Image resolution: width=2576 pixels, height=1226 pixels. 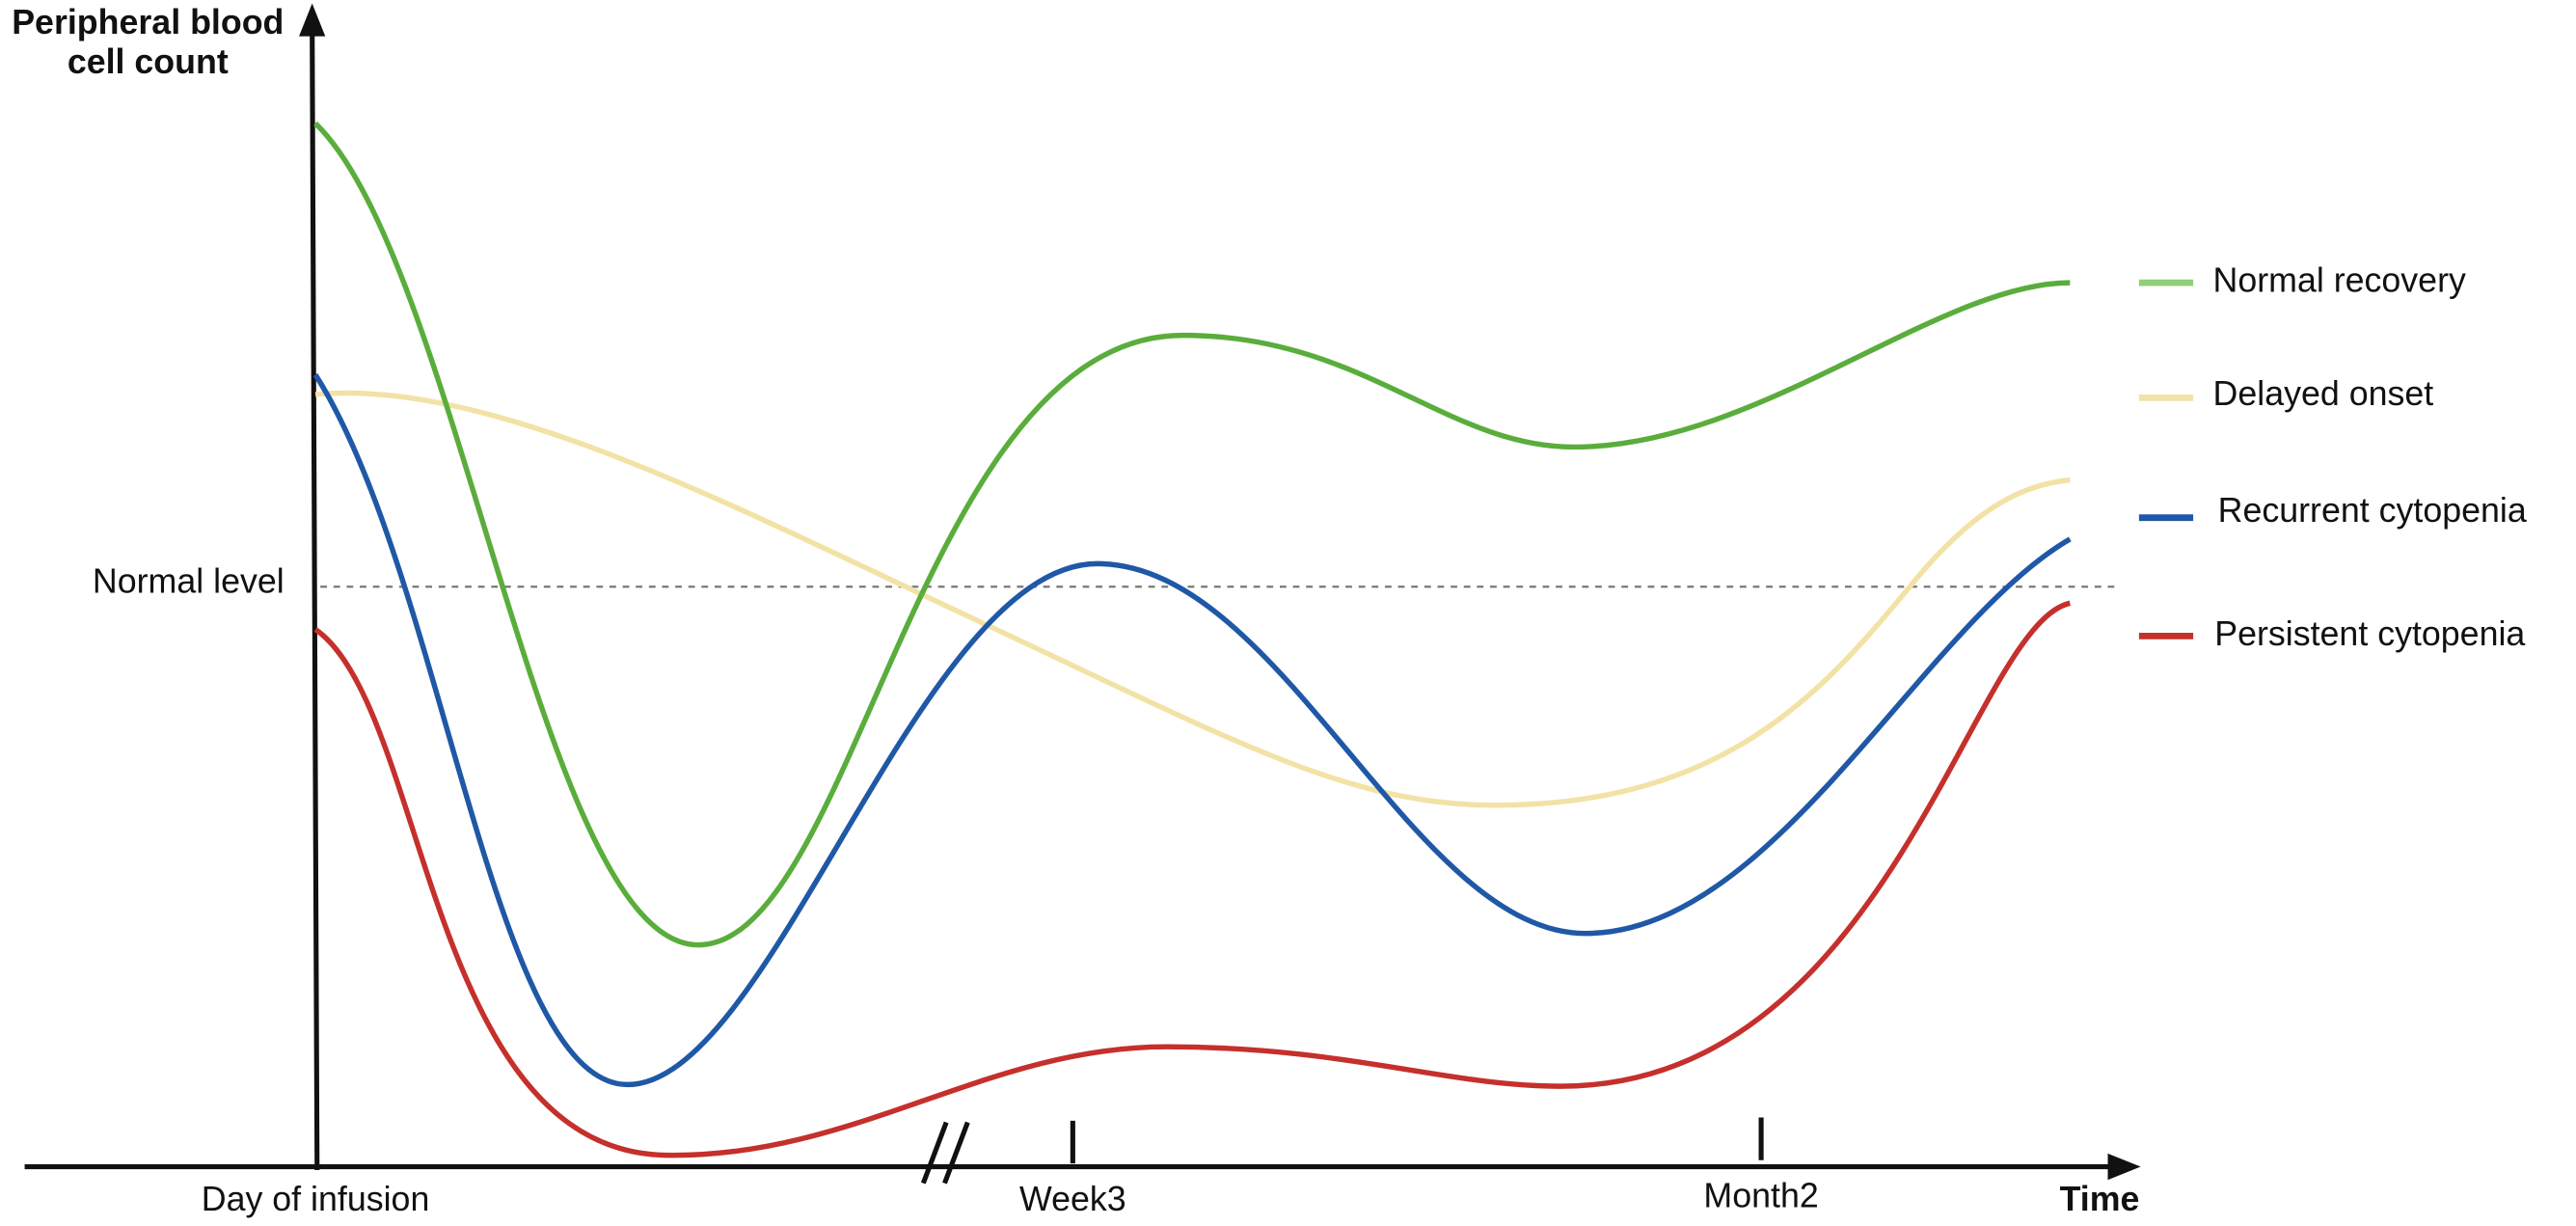 I want to click on x-axis-arrow, so click(x=2124, y=1167).